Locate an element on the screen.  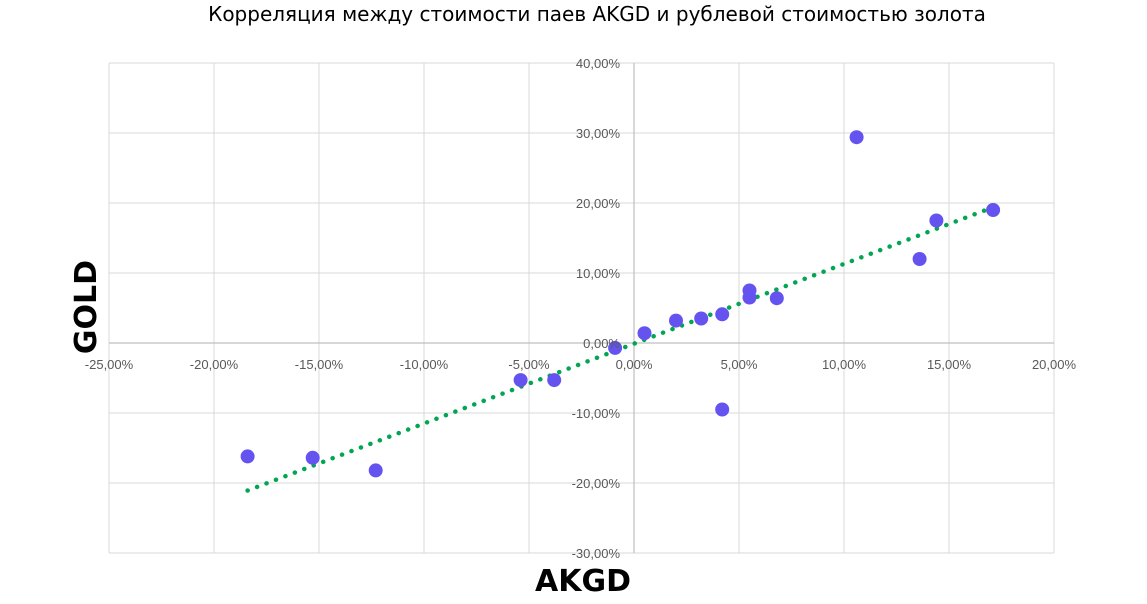
y-tick-label: -30,00% is located at coordinates (596, 553).